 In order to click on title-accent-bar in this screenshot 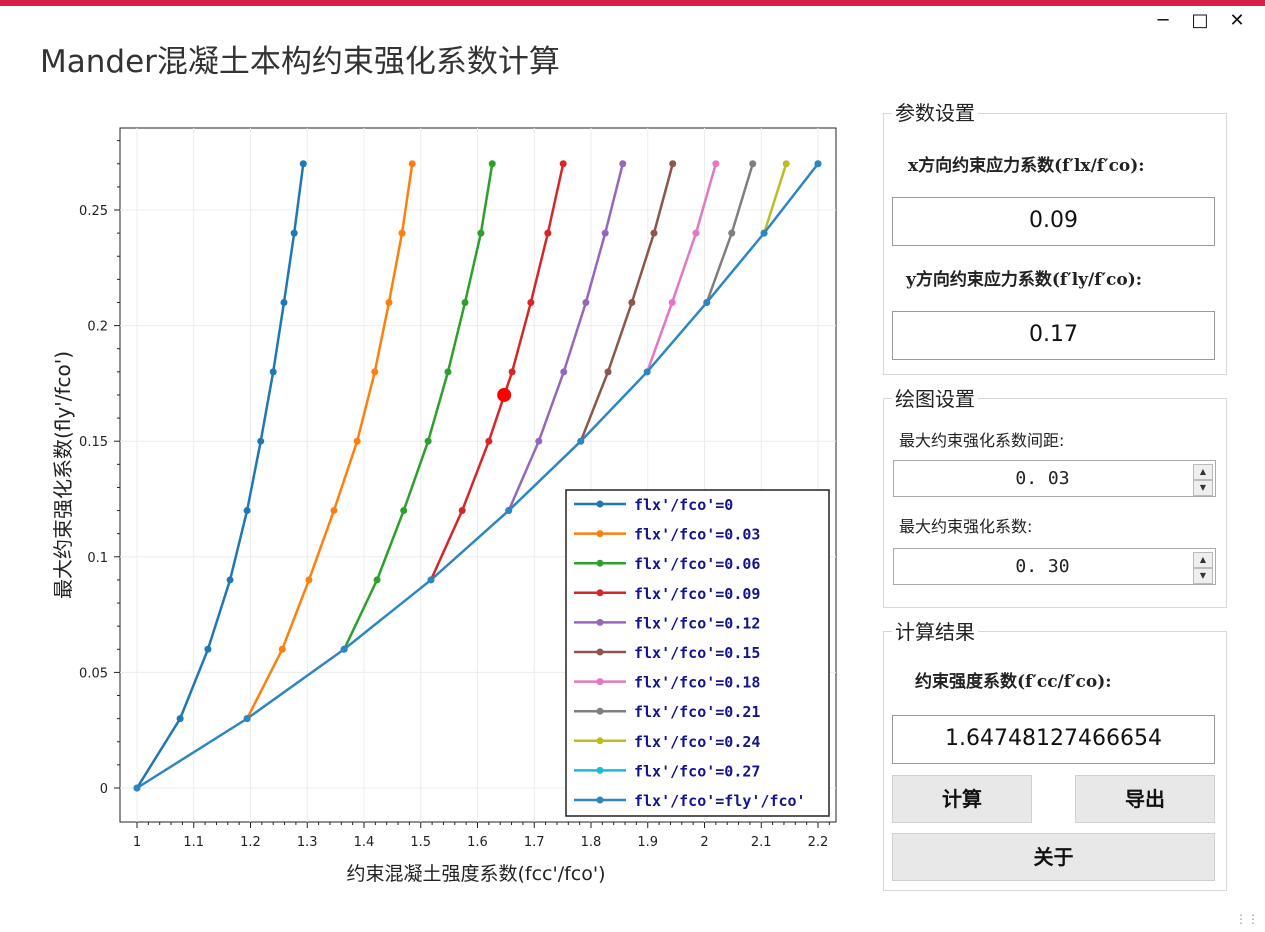, I will do `click(632, 3)`.